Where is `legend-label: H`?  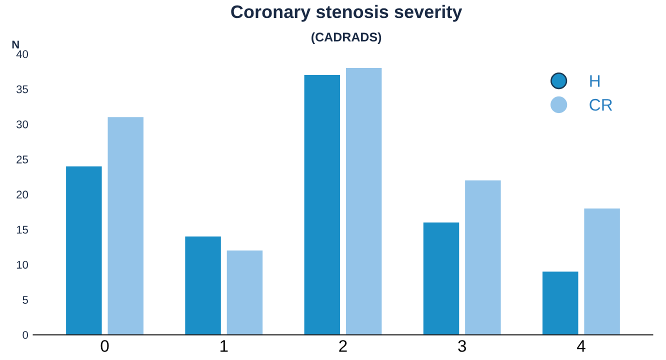 legend-label: H is located at coordinates (595, 81).